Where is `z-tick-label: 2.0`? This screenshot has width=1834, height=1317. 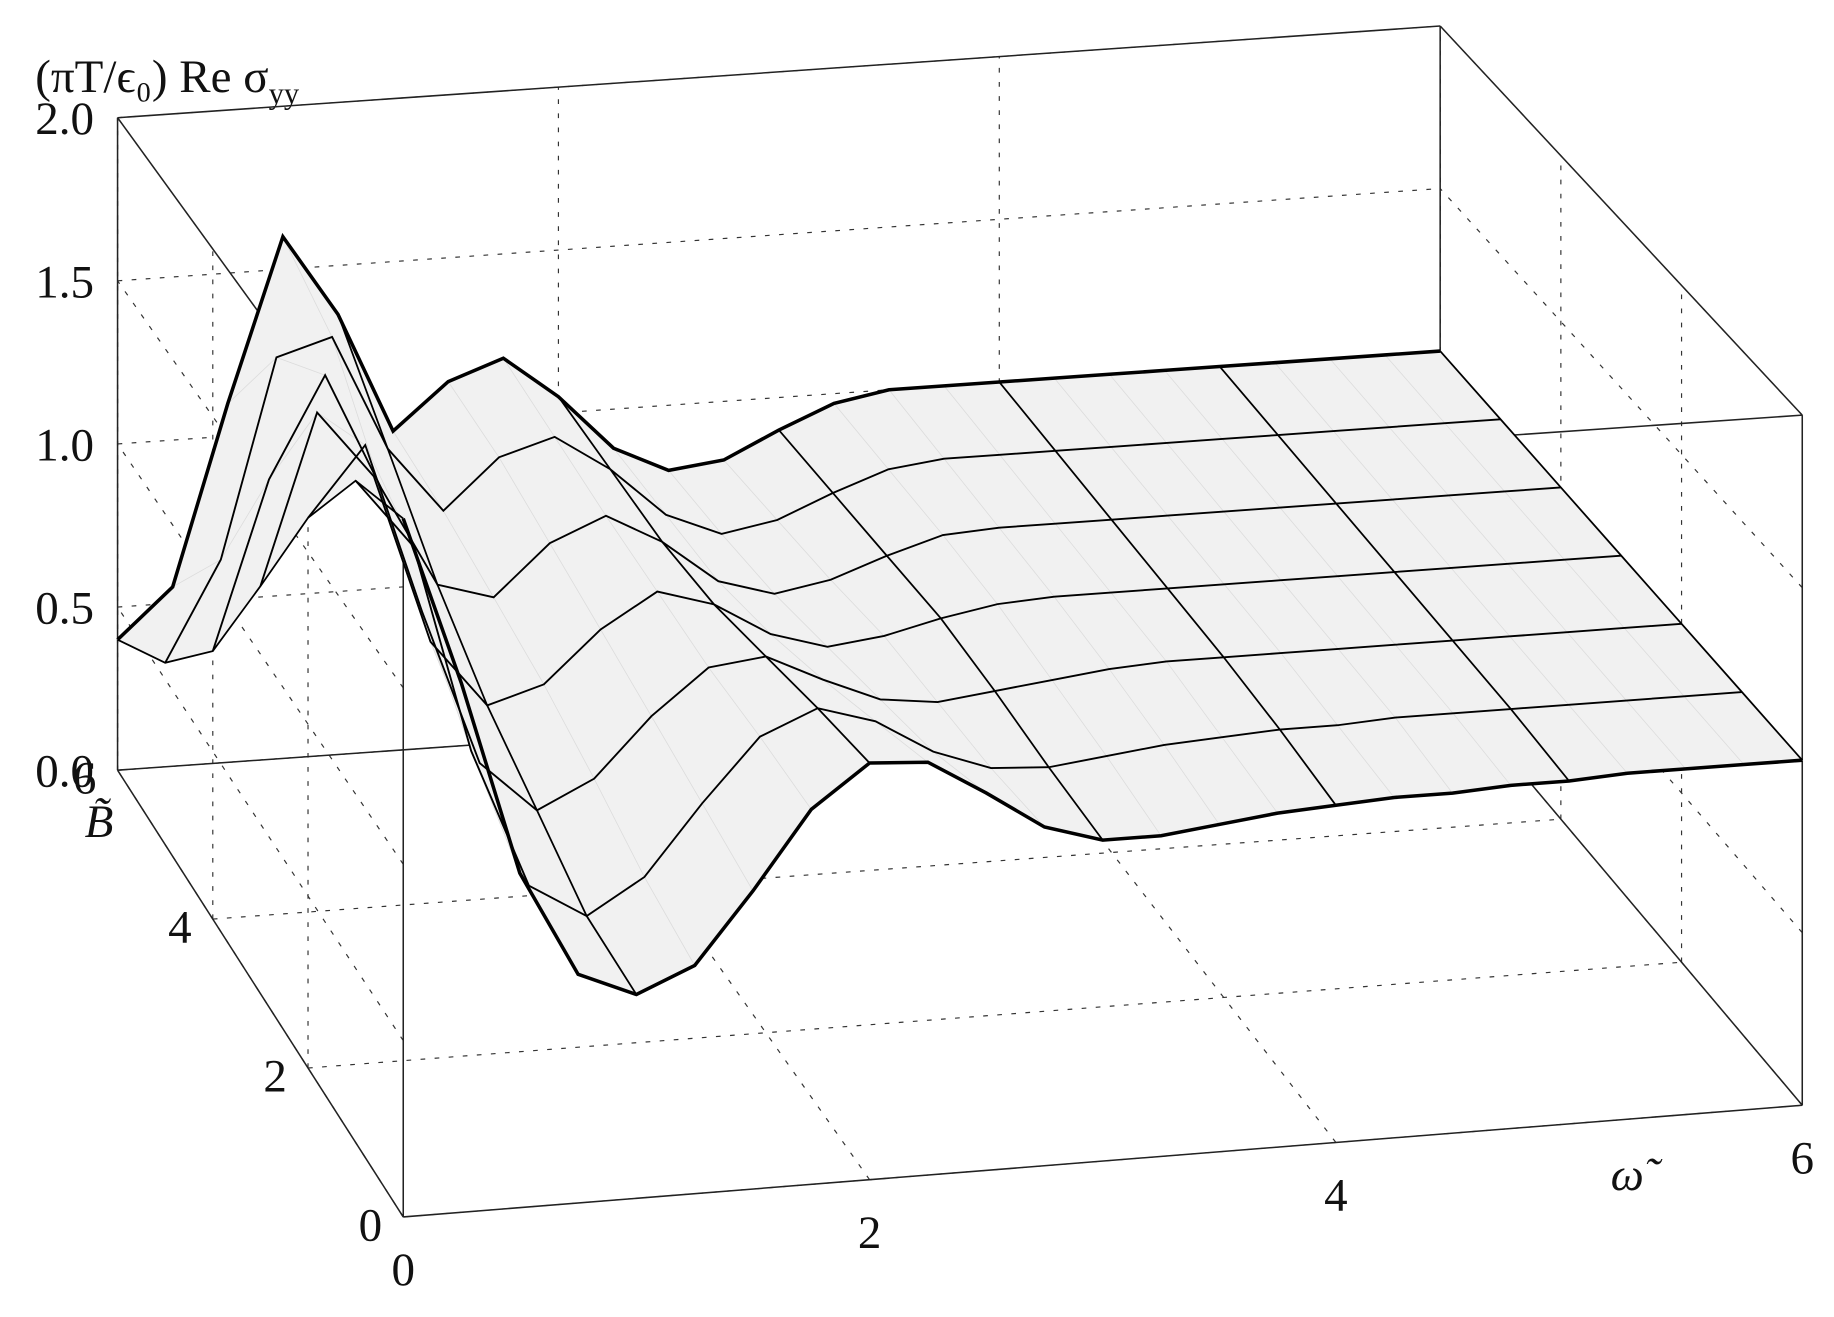
z-tick-label: 2.0 is located at coordinates (64, 119).